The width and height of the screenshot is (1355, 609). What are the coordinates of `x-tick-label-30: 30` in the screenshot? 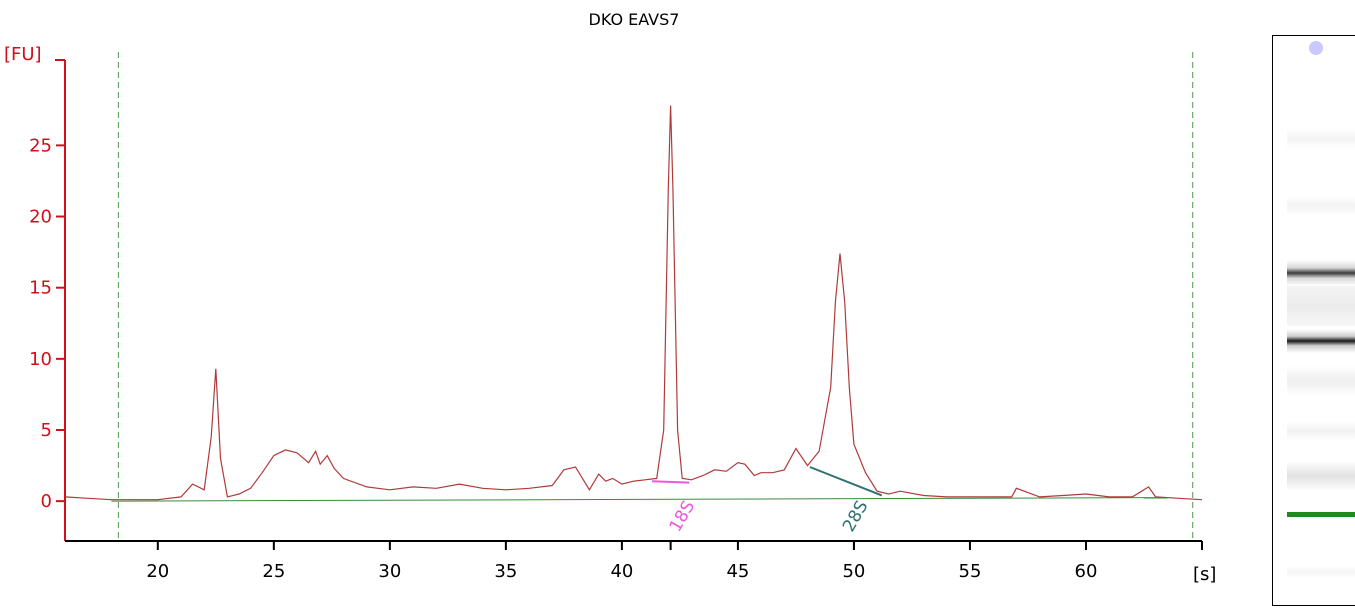 It's located at (389, 571).